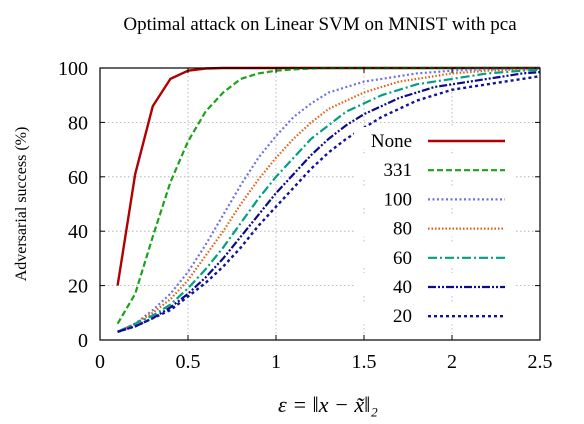  What do you see at coordinates (540, 362) in the screenshot?
I see `x-tick-label: 2.5` at bounding box center [540, 362].